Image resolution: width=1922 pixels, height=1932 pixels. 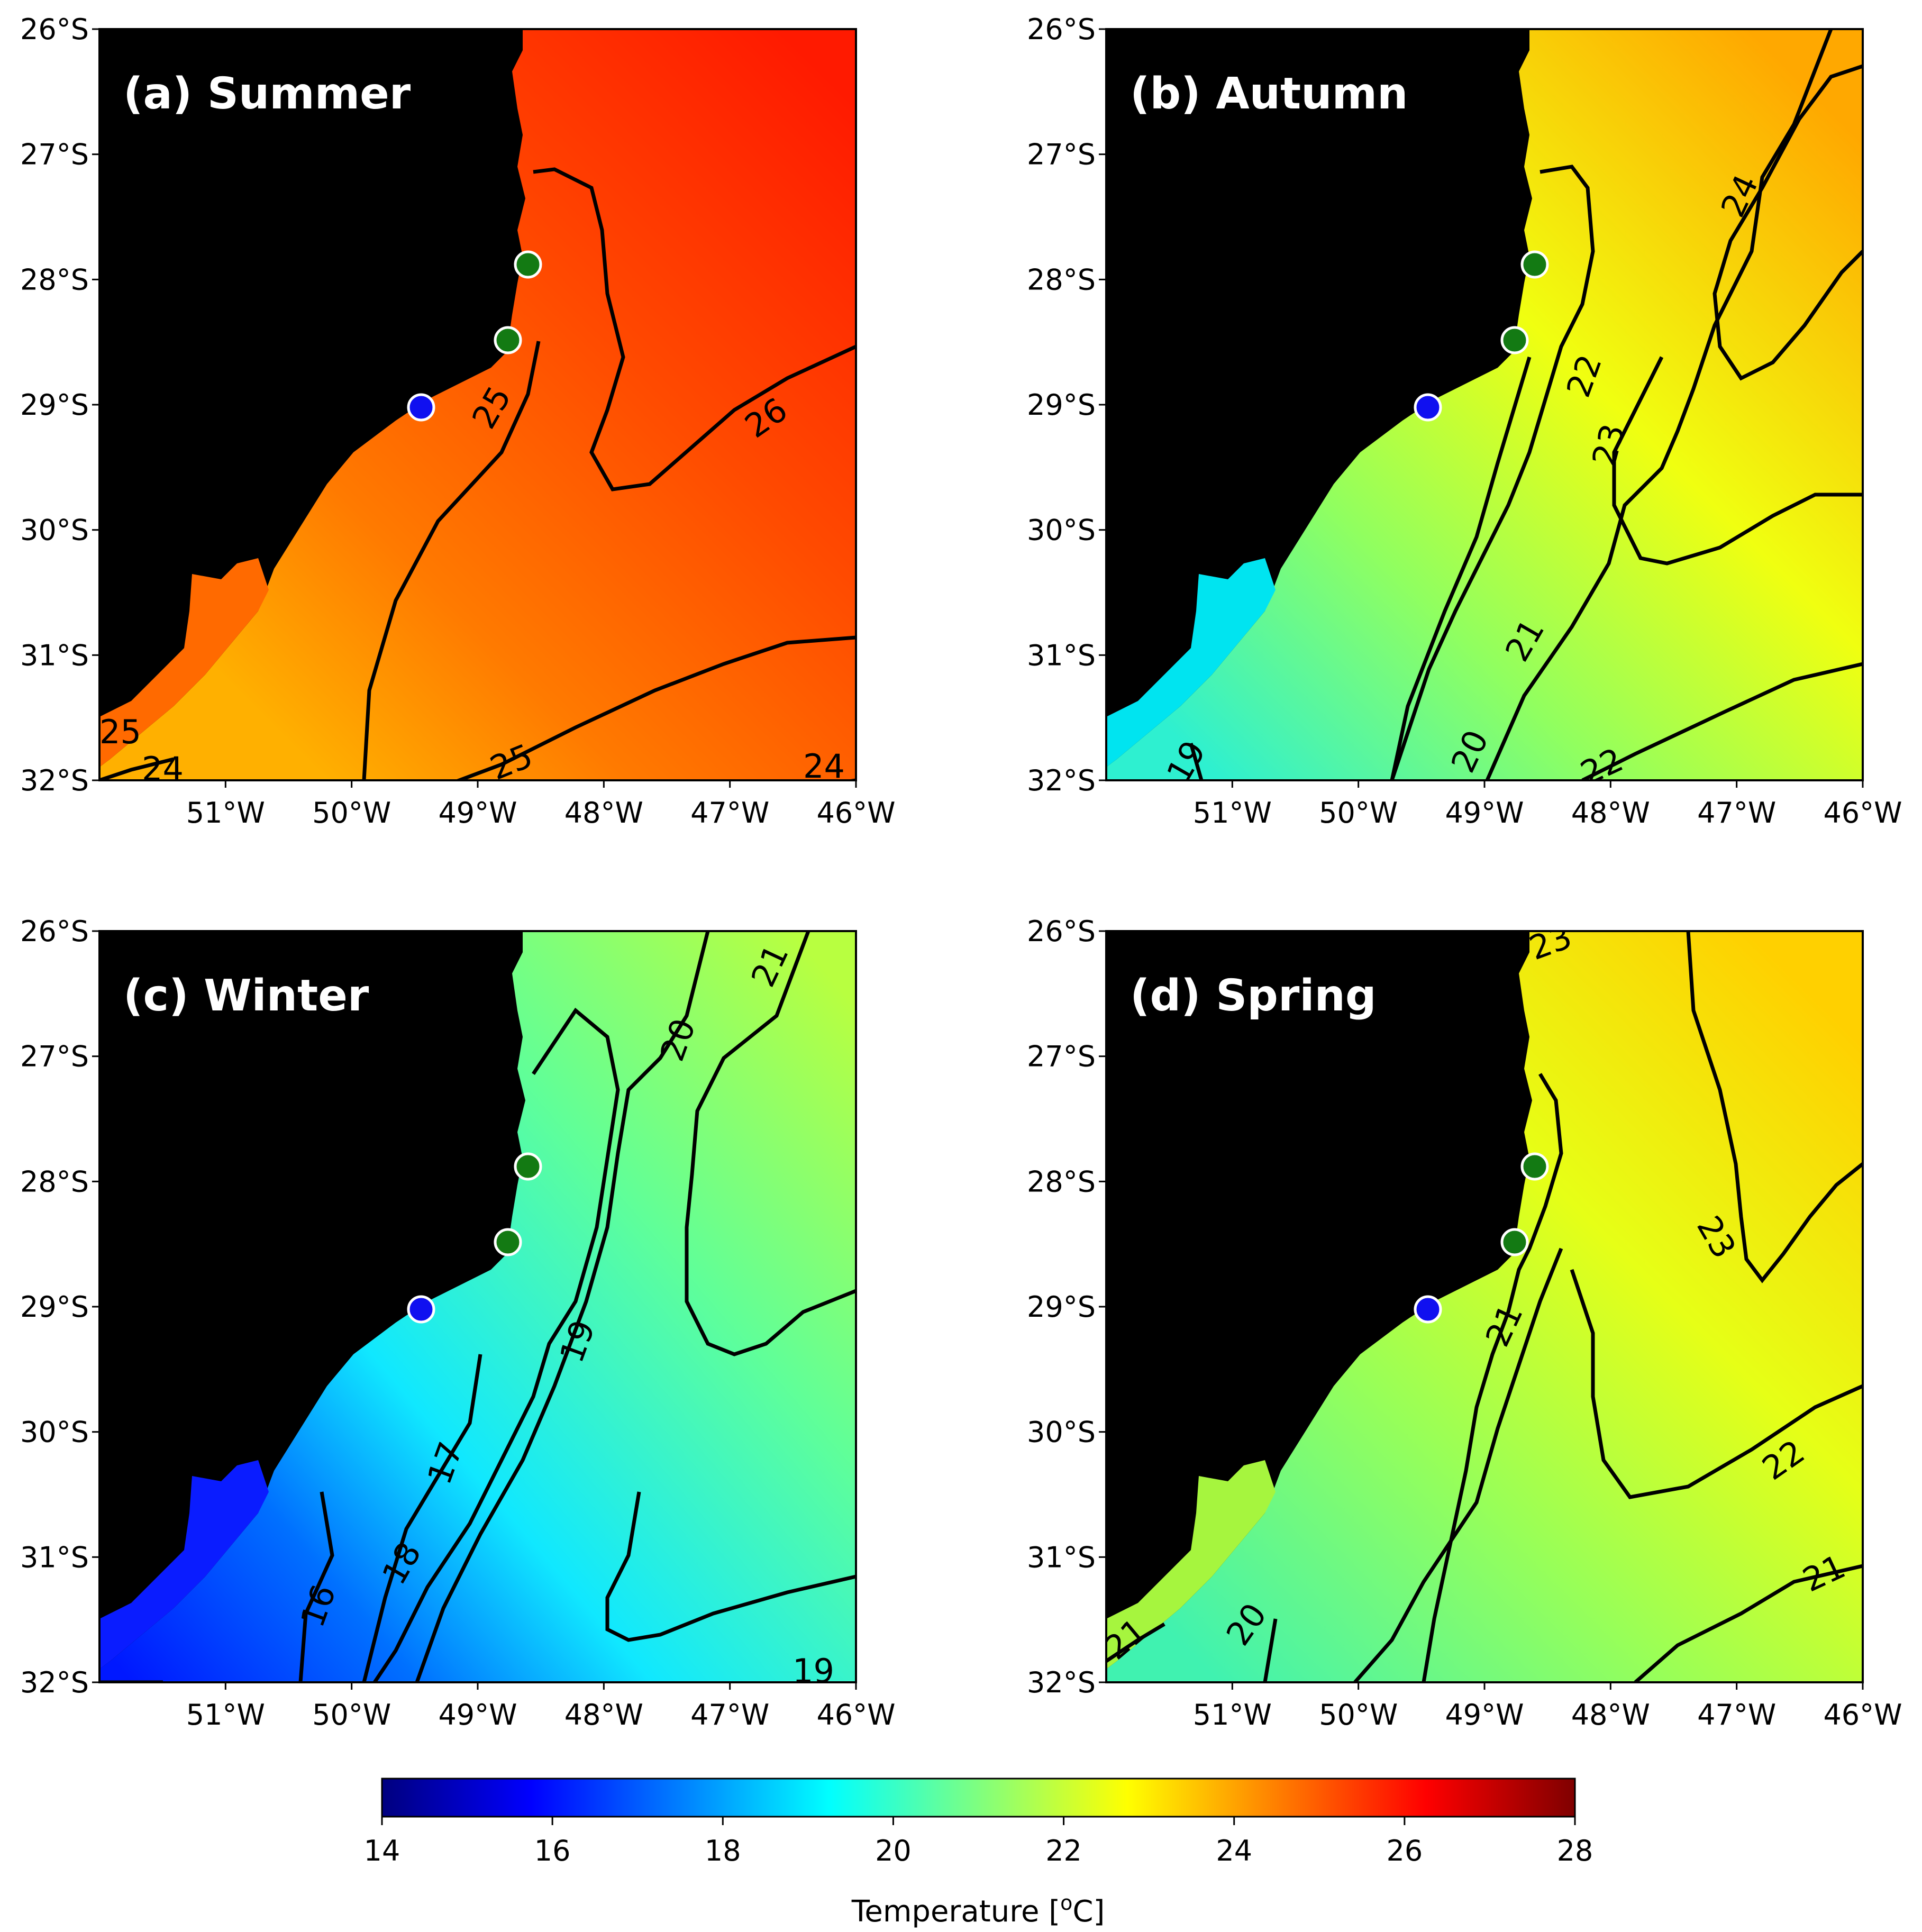 I want to click on colorbar-tick-label: 14, so click(x=382, y=1850).